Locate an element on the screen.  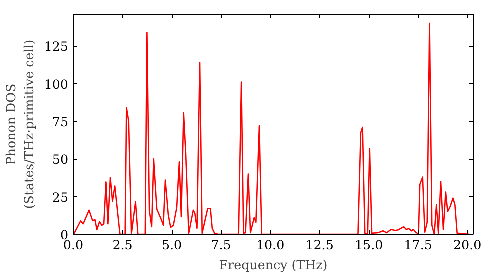
x-tick-label: 17.5 is located at coordinates (418, 245).